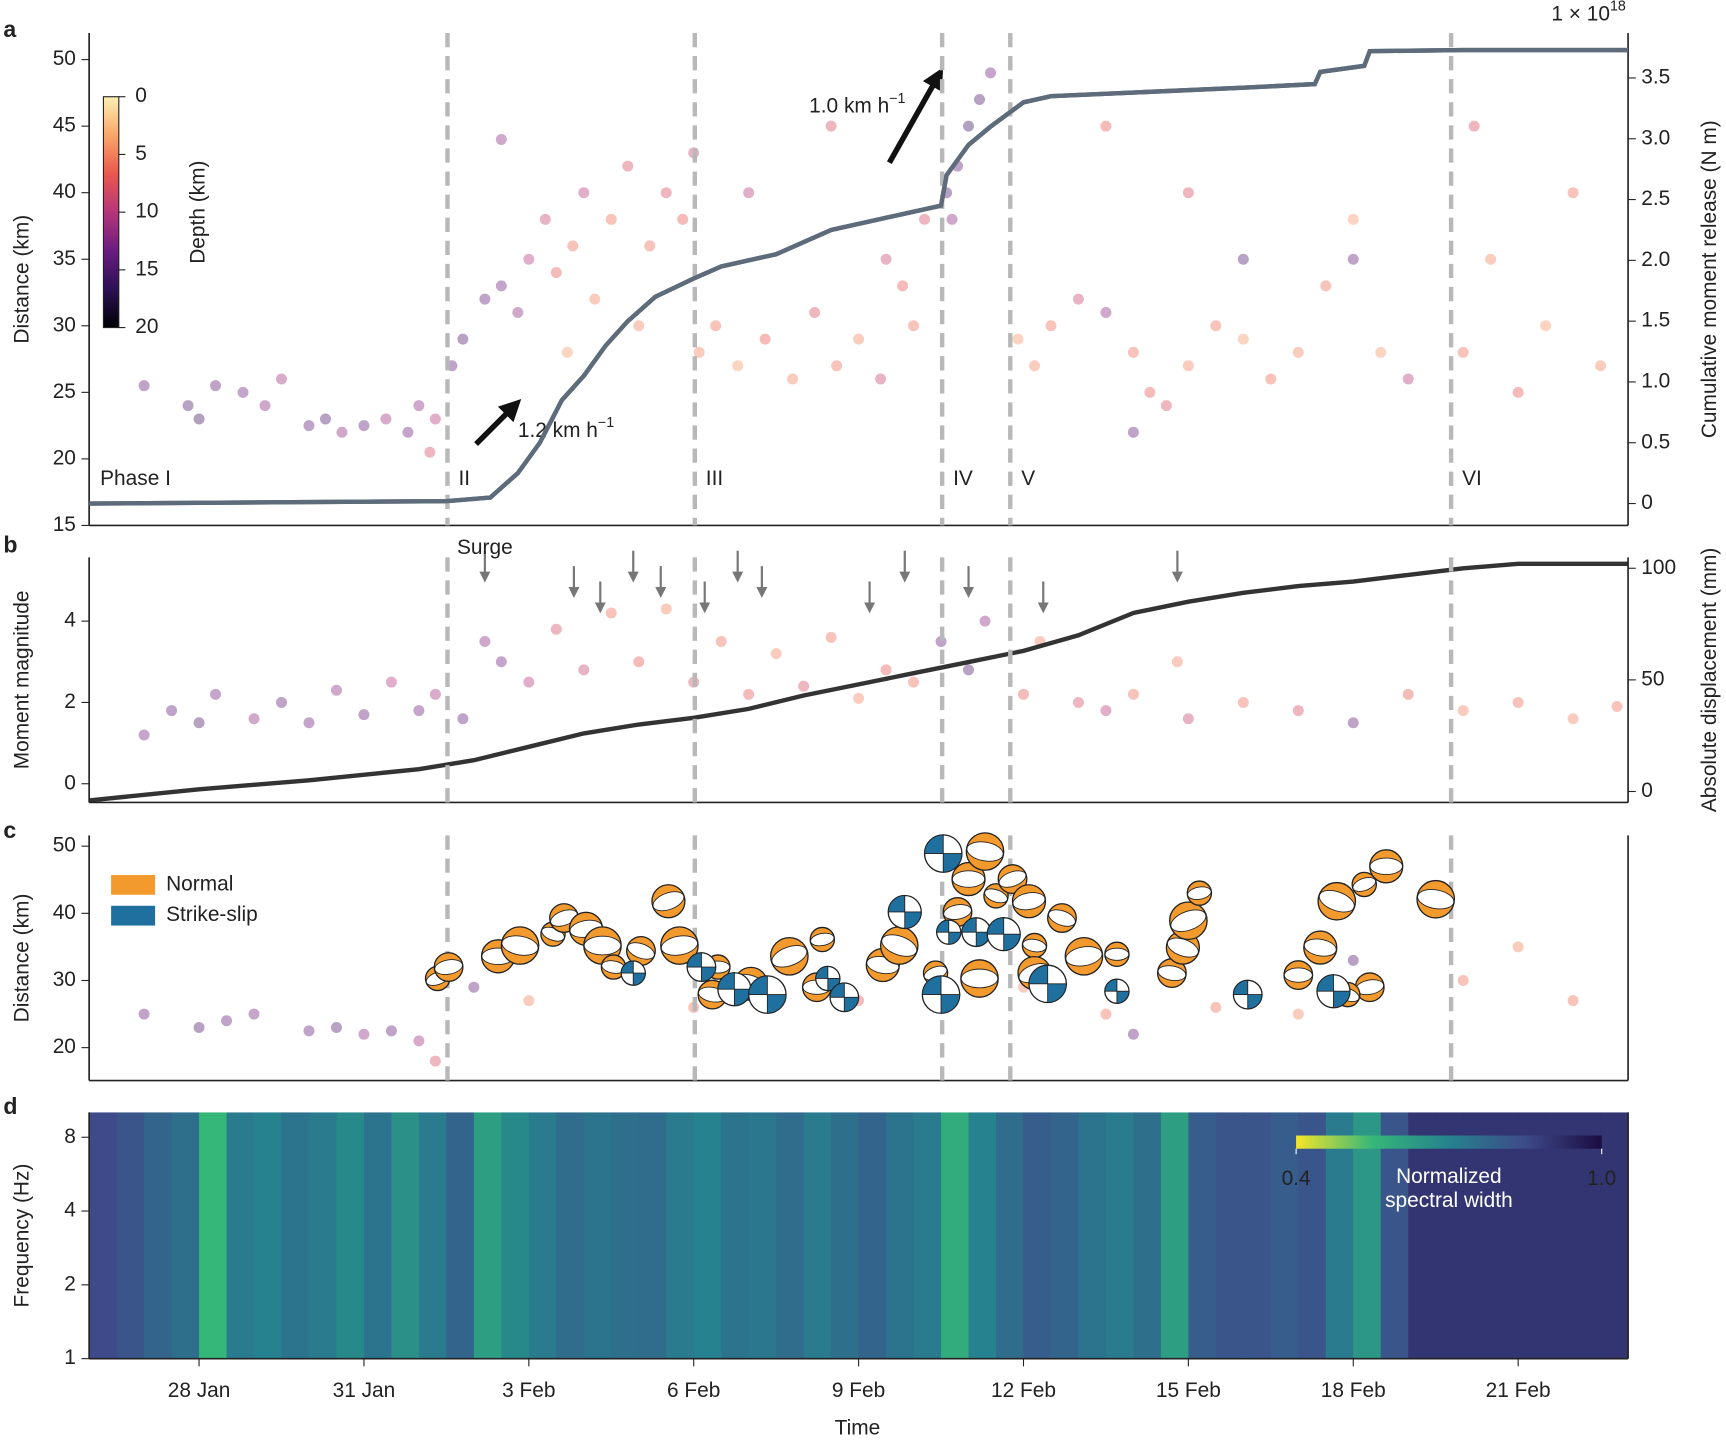 This screenshot has height=1440, width=1726. What do you see at coordinates (212, 914) in the screenshot?
I see `legend-label: Strike-slip` at bounding box center [212, 914].